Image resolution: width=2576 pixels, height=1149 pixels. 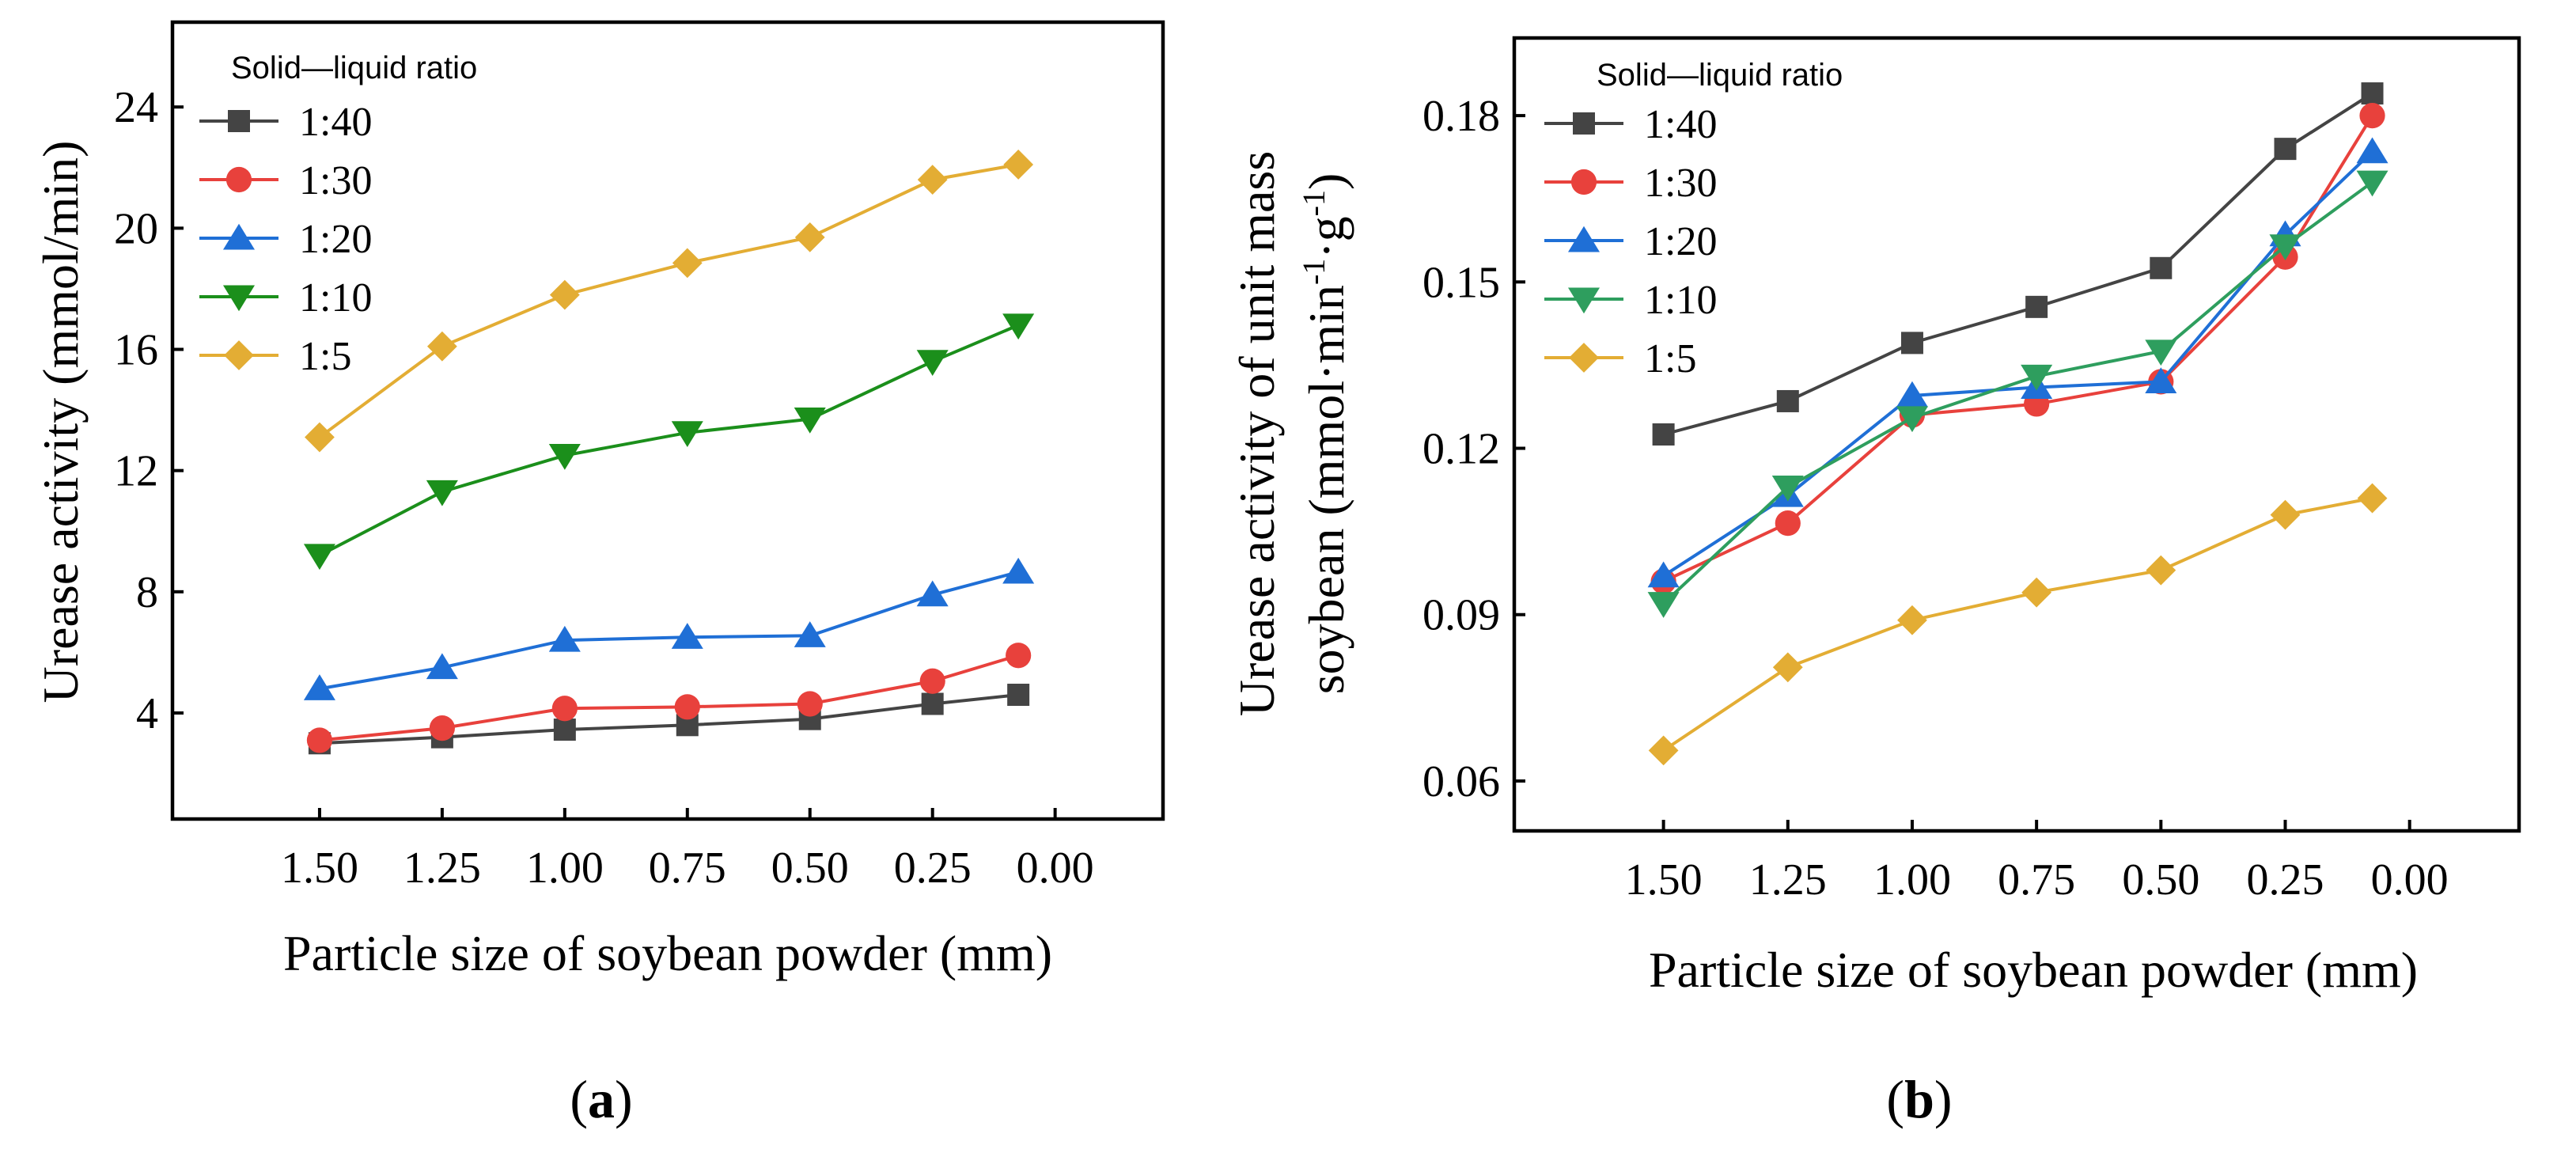 I want to click on y-axis-label-b-line1: Urease activity of unit mass, so click(x=1257, y=434).